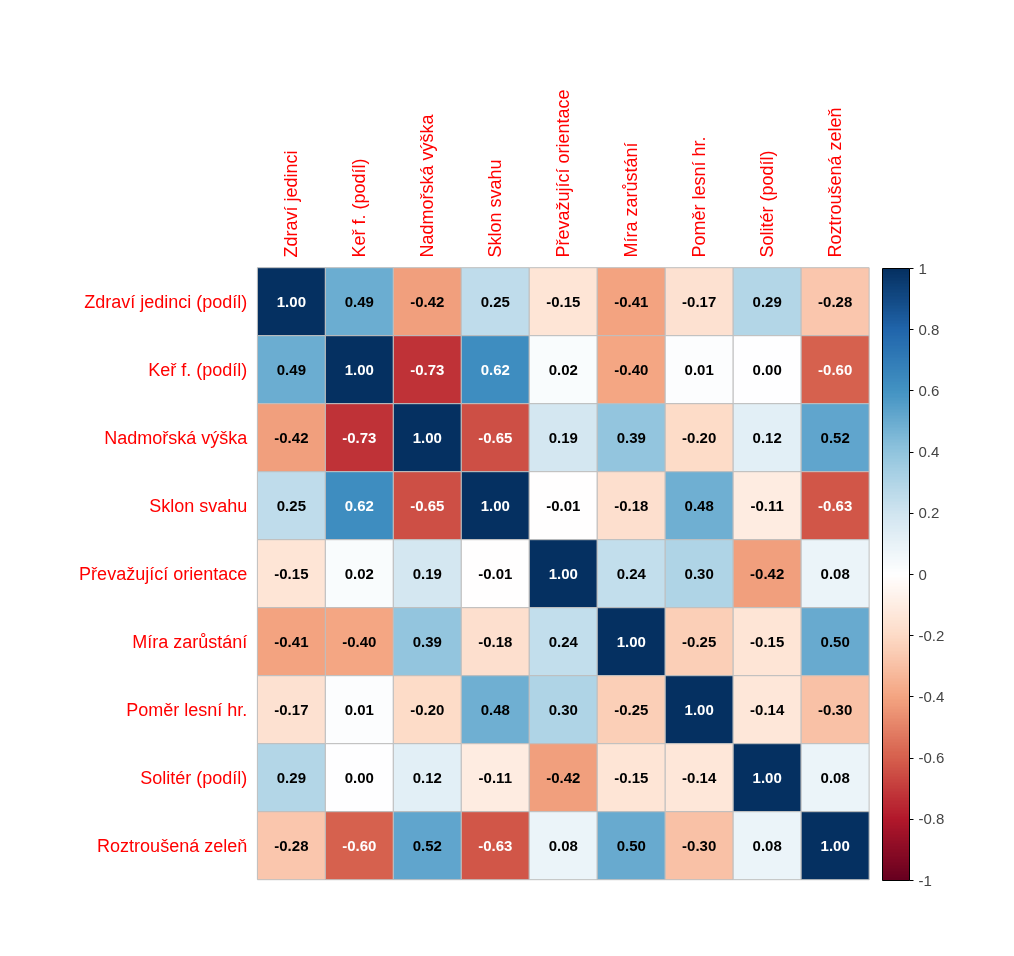 The width and height of the screenshot is (1014, 956). Describe the element at coordinates (931, 758) in the screenshot. I see `color-bar-label: -0.6` at that location.